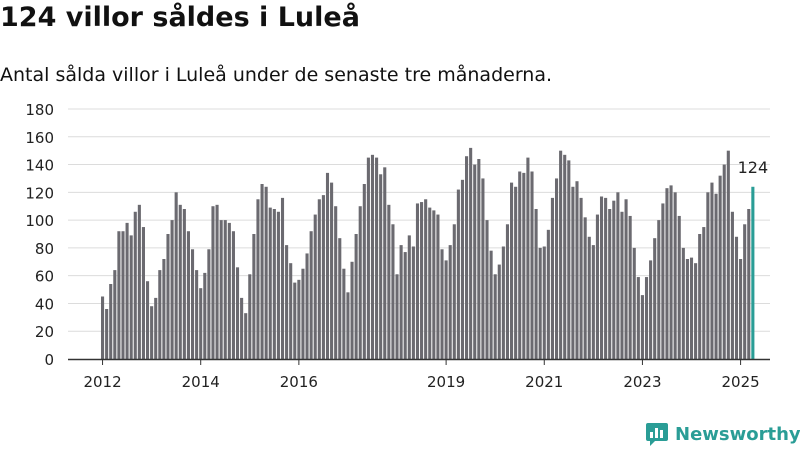  Describe the element at coordinates (39, 235) in the screenshot. I see `y-axis-ticks: 0 20 40 60 80 100 120 140 160 180` at that location.